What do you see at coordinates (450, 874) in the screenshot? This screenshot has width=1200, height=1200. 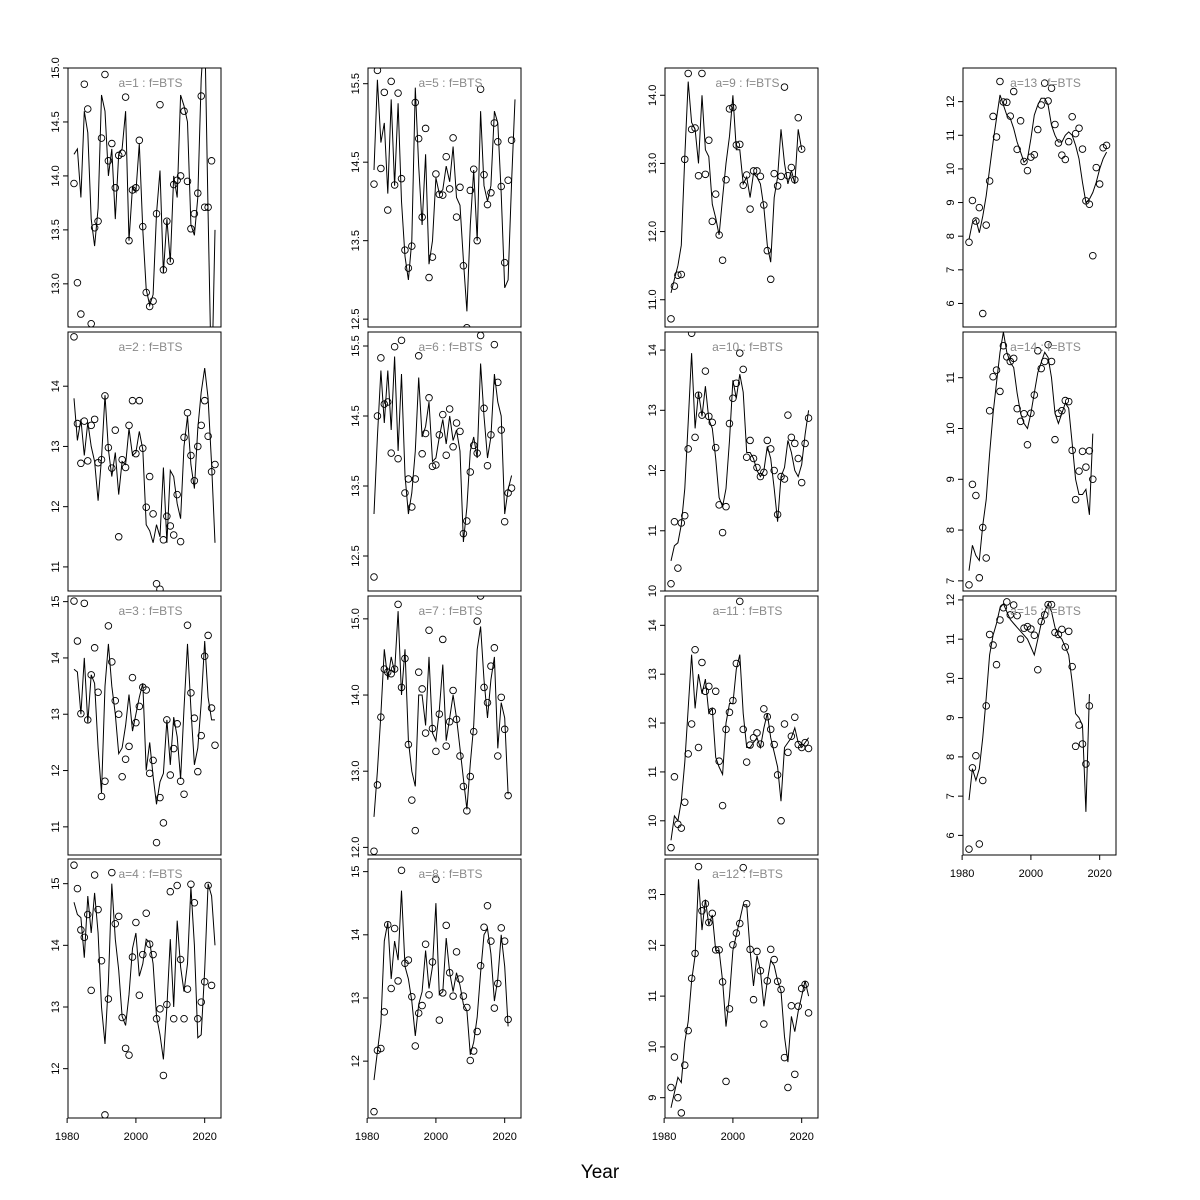 I see `panel-title: a=8 : f=BTS` at bounding box center [450, 874].